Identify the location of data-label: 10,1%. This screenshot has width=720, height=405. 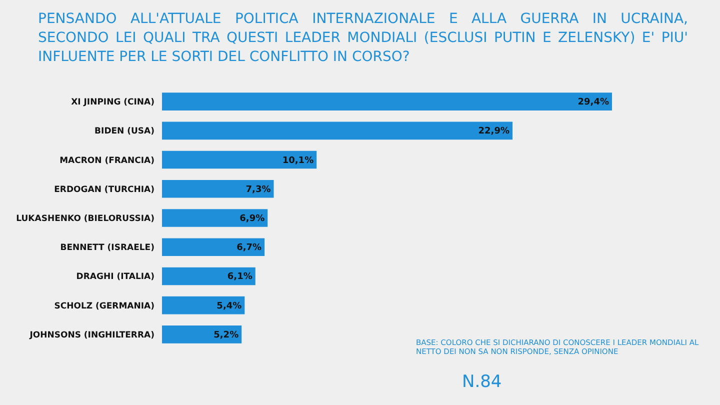
(298, 161).